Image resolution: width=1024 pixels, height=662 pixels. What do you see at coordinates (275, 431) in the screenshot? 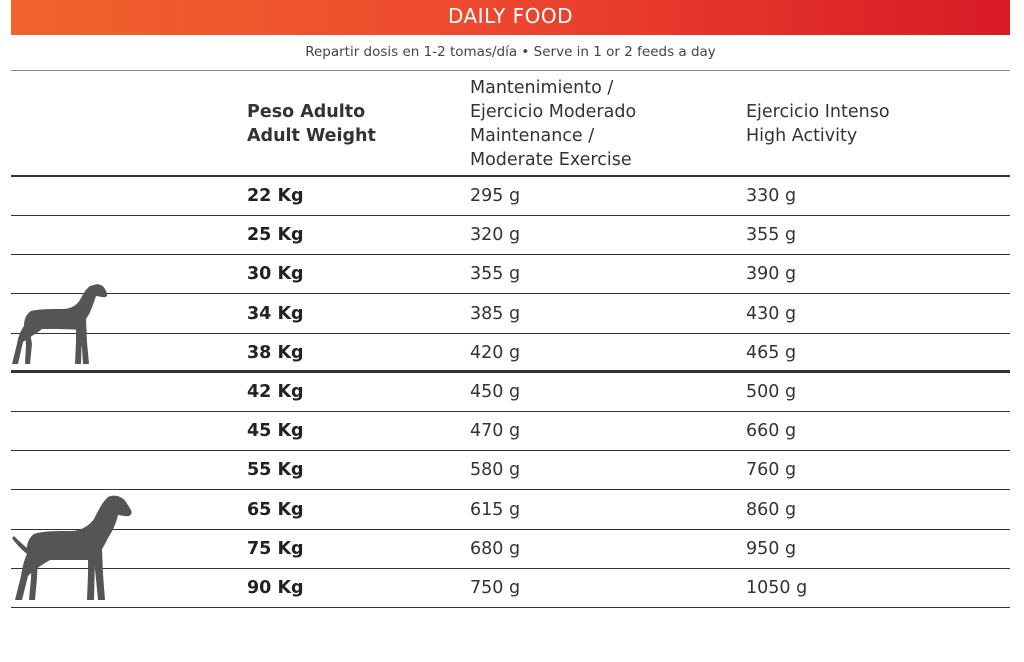
I see `weight-cell: 45 Kg` at bounding box center [275, 431].